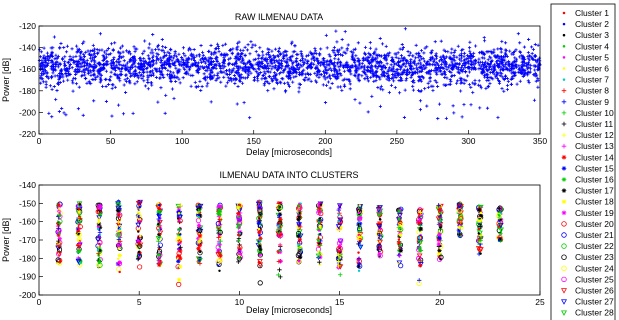 The image size is (619, 320). I want to click on legend-item: Cluster 5, so click(585, 57).